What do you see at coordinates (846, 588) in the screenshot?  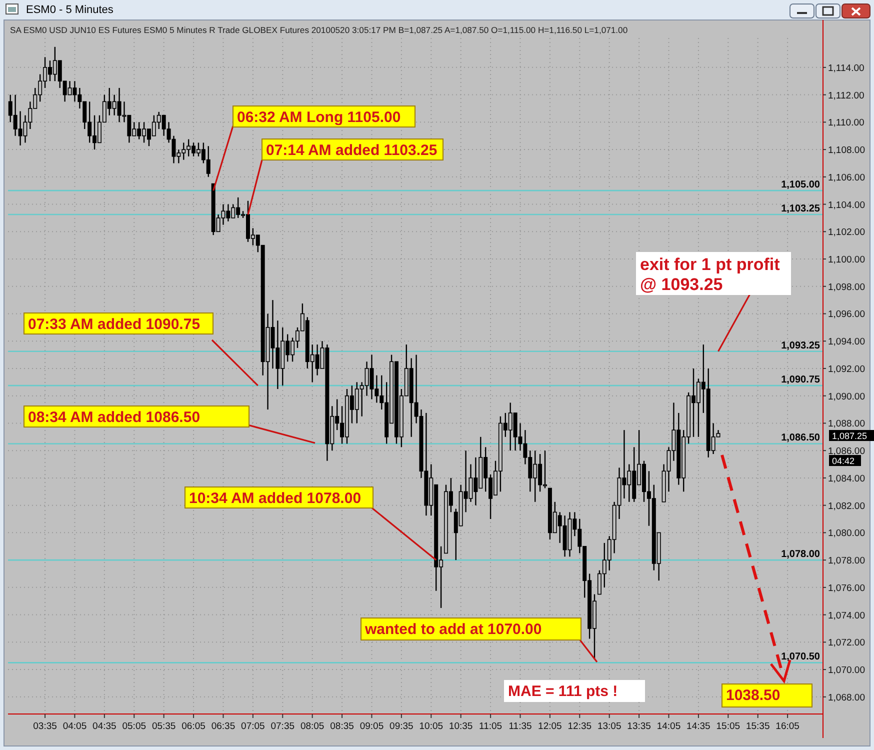 I see `y-tick-label: 1,076.00` at bounding box center [846, 588].